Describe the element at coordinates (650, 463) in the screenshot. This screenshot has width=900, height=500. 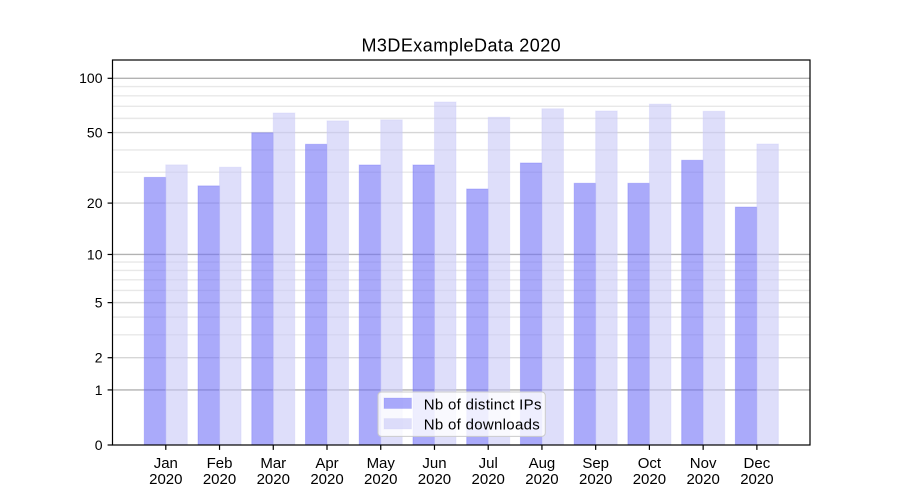
I see `svg-text: Oct` at that location.